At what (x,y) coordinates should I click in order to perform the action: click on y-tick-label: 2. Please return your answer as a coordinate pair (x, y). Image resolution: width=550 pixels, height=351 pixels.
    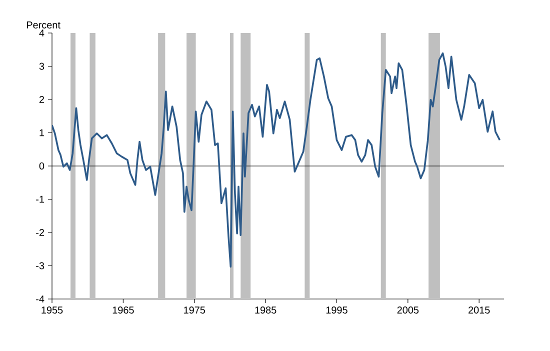
    Looking at the image, I should click on (41, 99).